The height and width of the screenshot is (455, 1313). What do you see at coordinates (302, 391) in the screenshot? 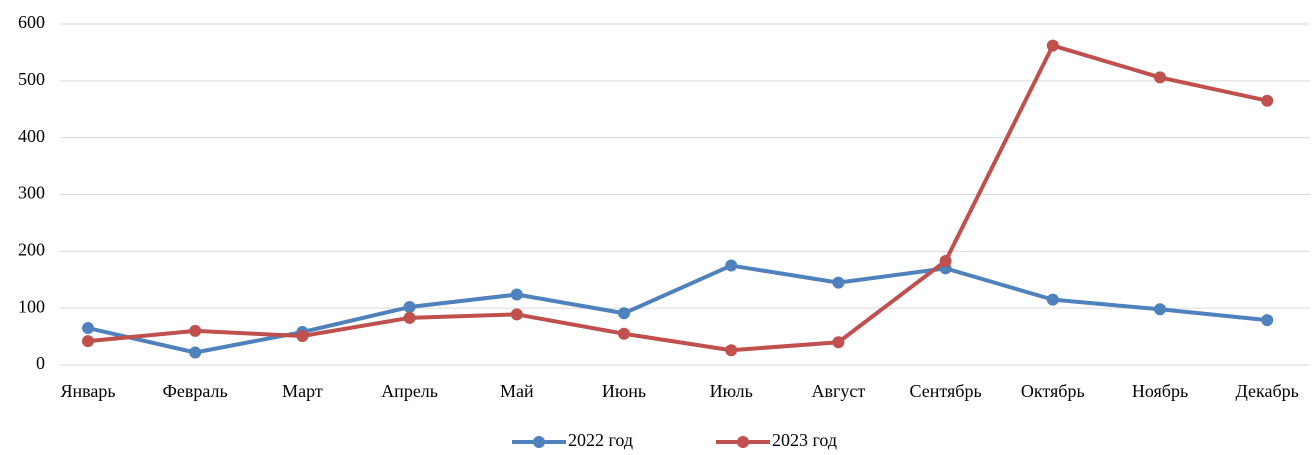
I see `x-tick-label: Март` at bounding box center [302, 391].